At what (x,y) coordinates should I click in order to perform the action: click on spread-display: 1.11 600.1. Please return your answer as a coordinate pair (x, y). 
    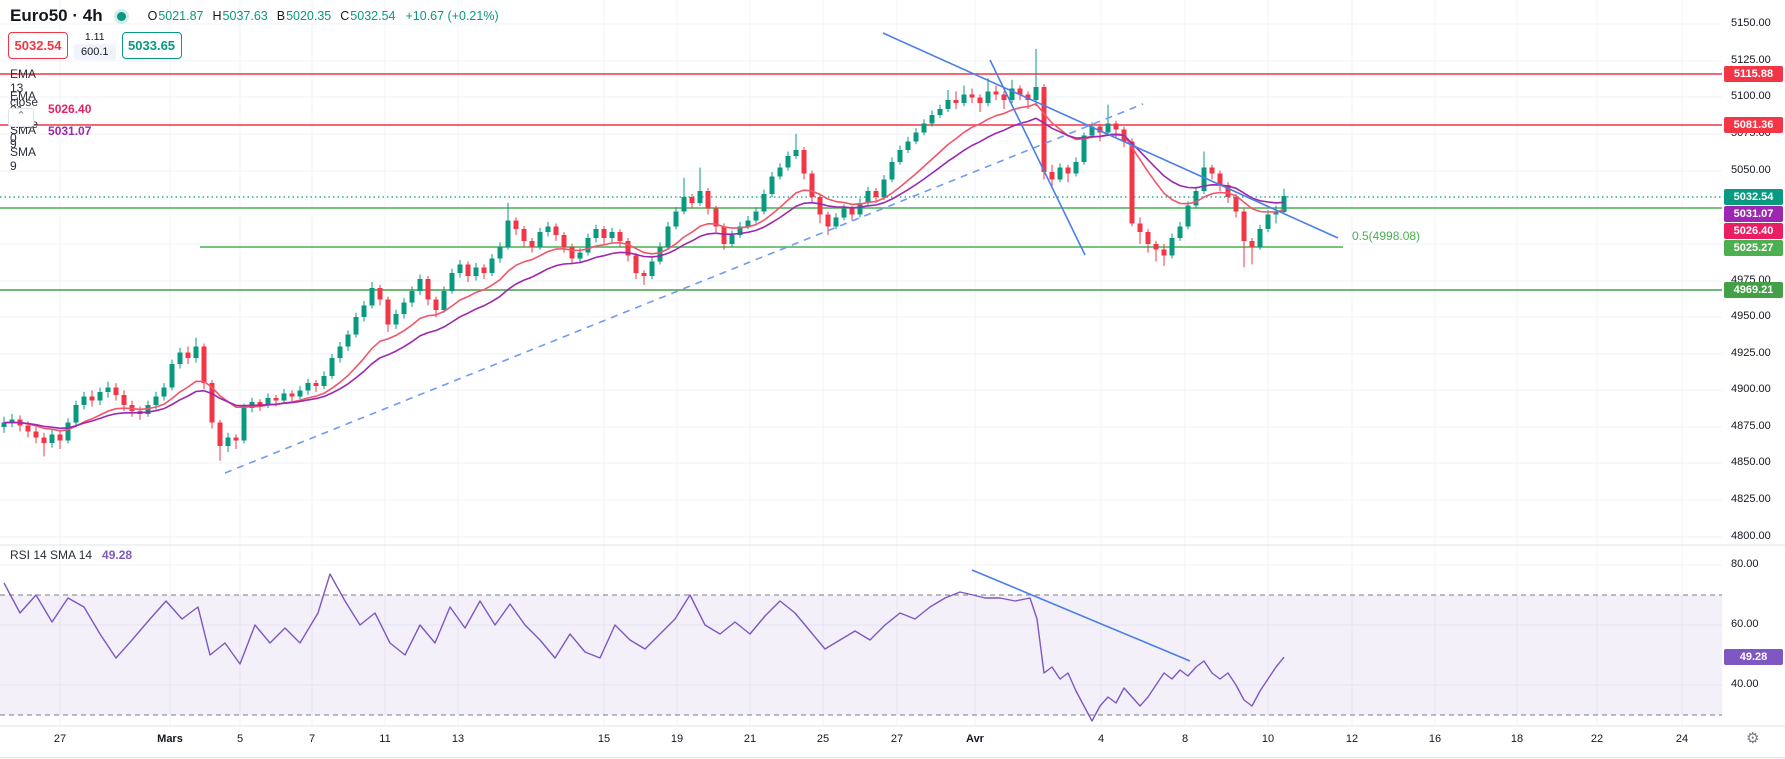
    Looking at the image, I should click on (95, 45).